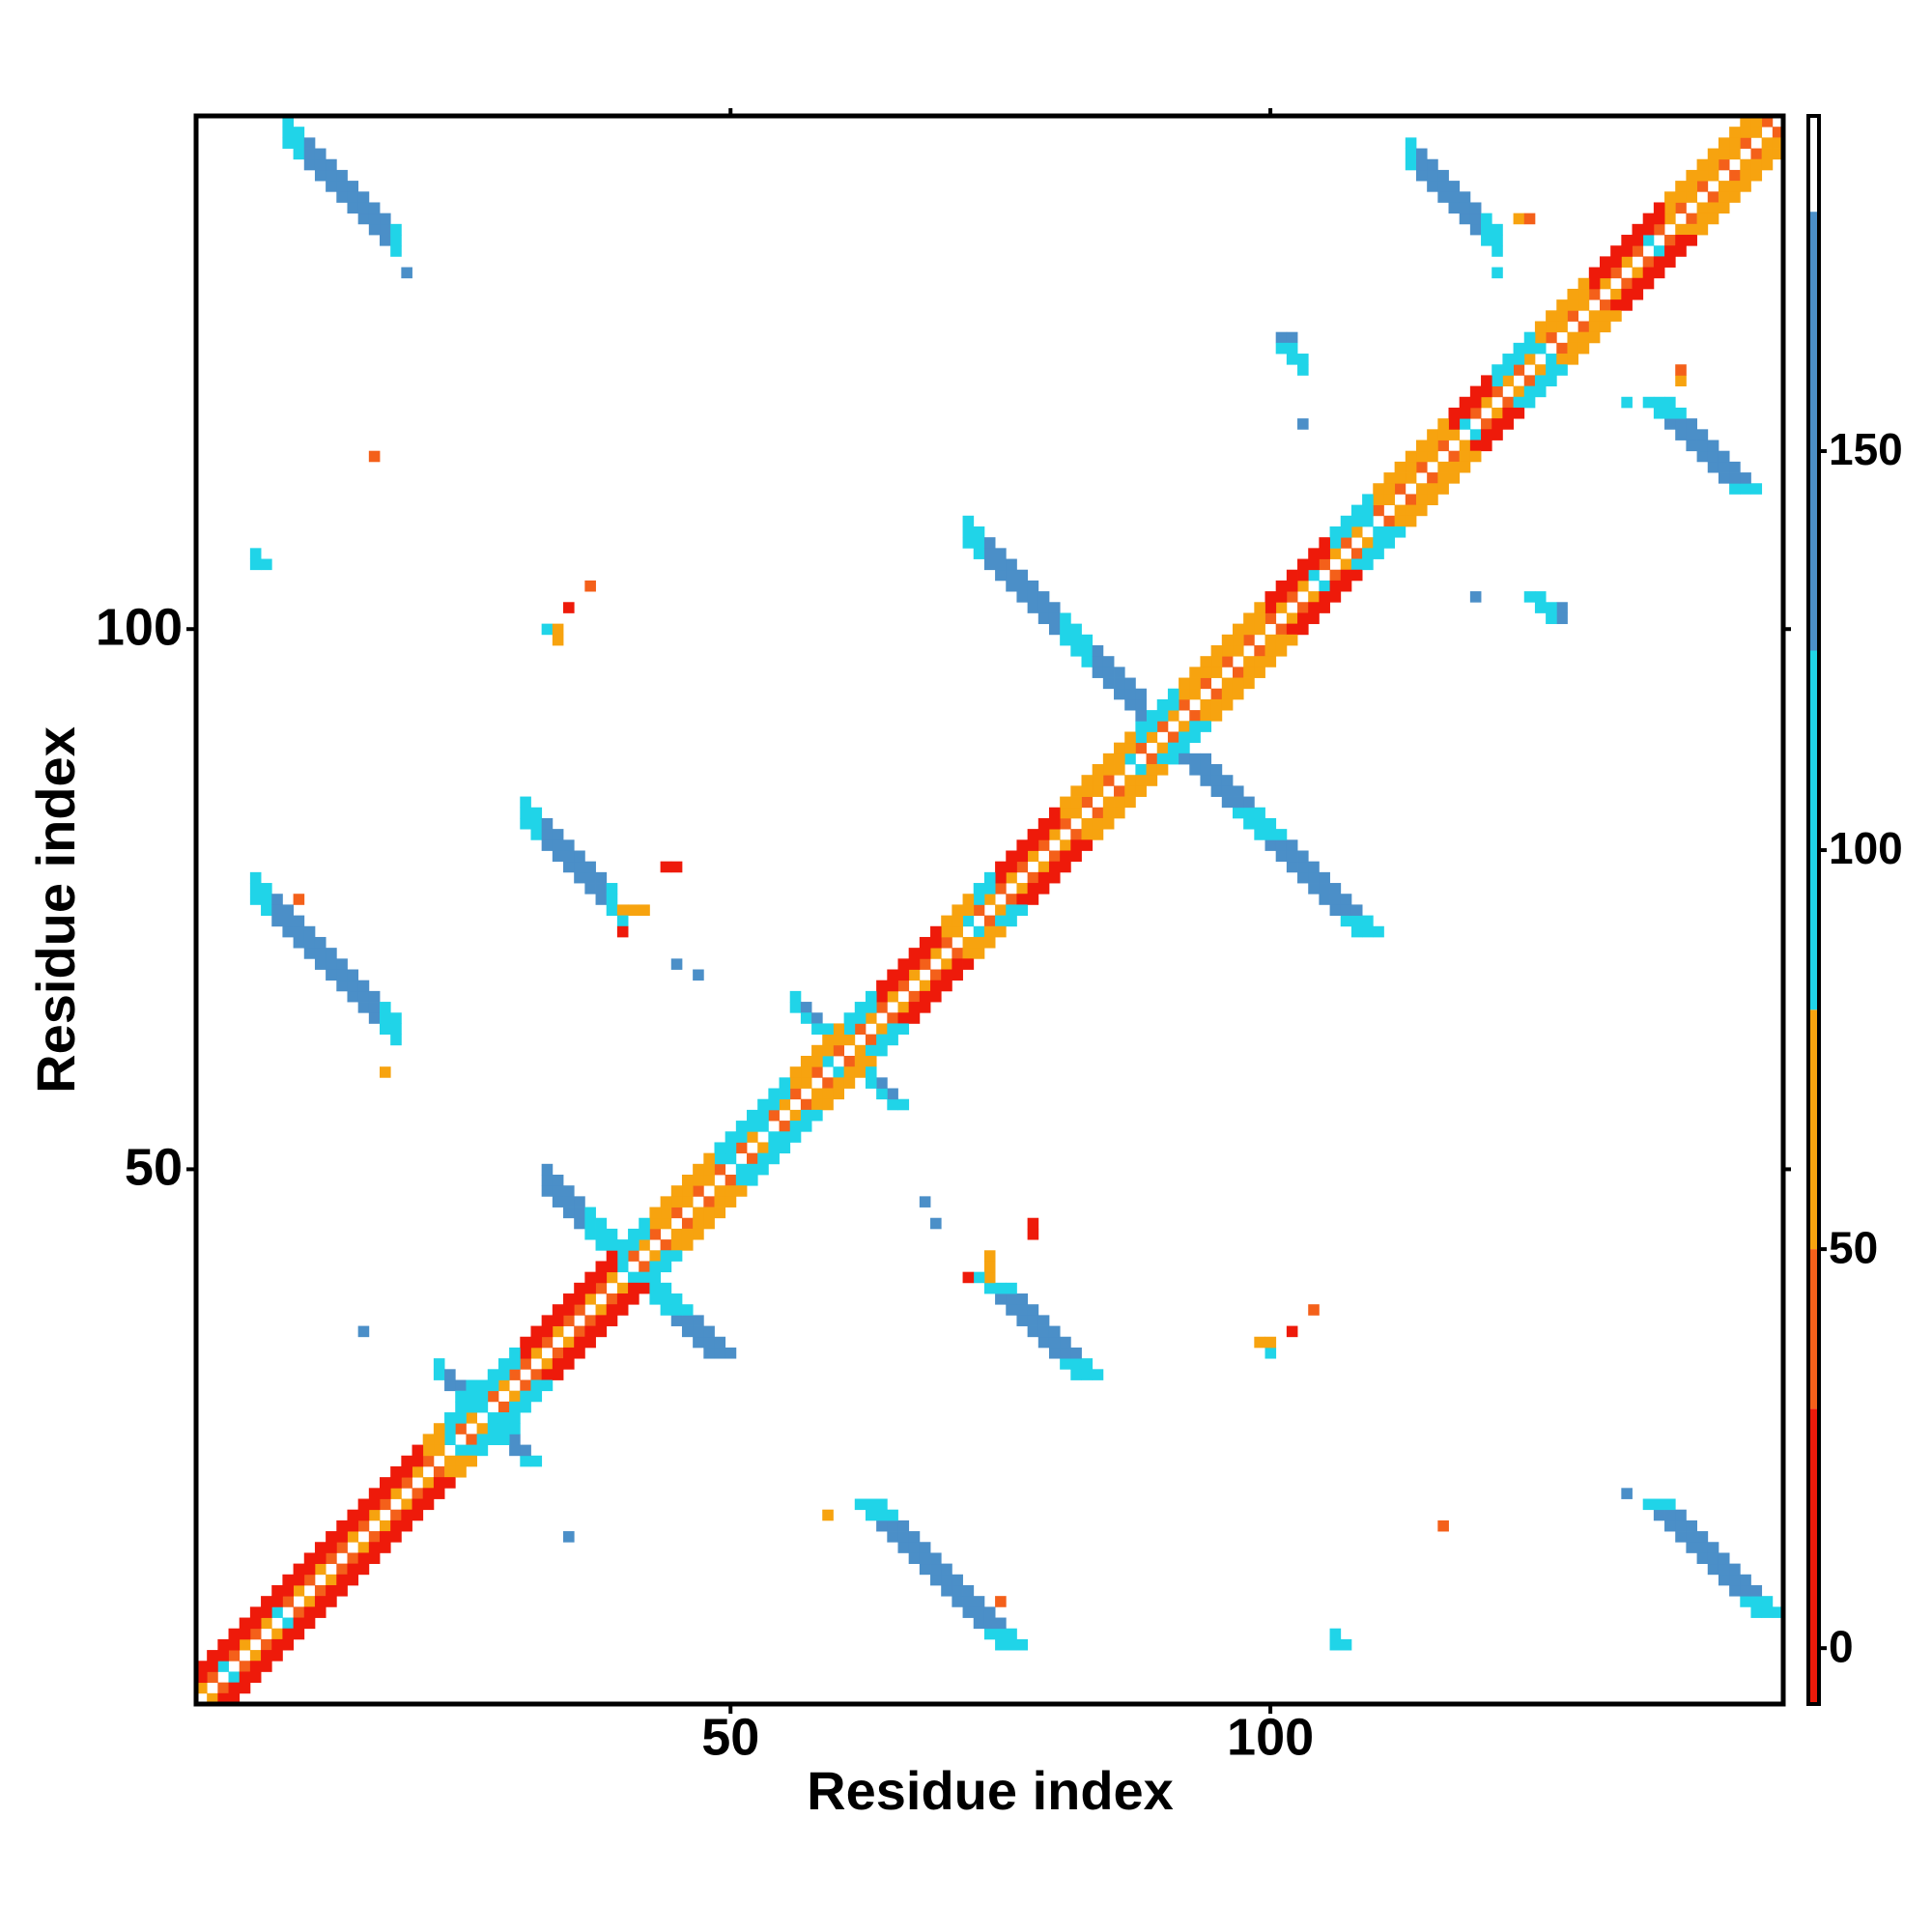 Image resolution: width=1932 pixels, height=1932 pixels. What do you see at coordinates (1853, 1247) in the screenshot?
I see `colorbar-tick-label: 50` at bounding box center [1853, 1247].